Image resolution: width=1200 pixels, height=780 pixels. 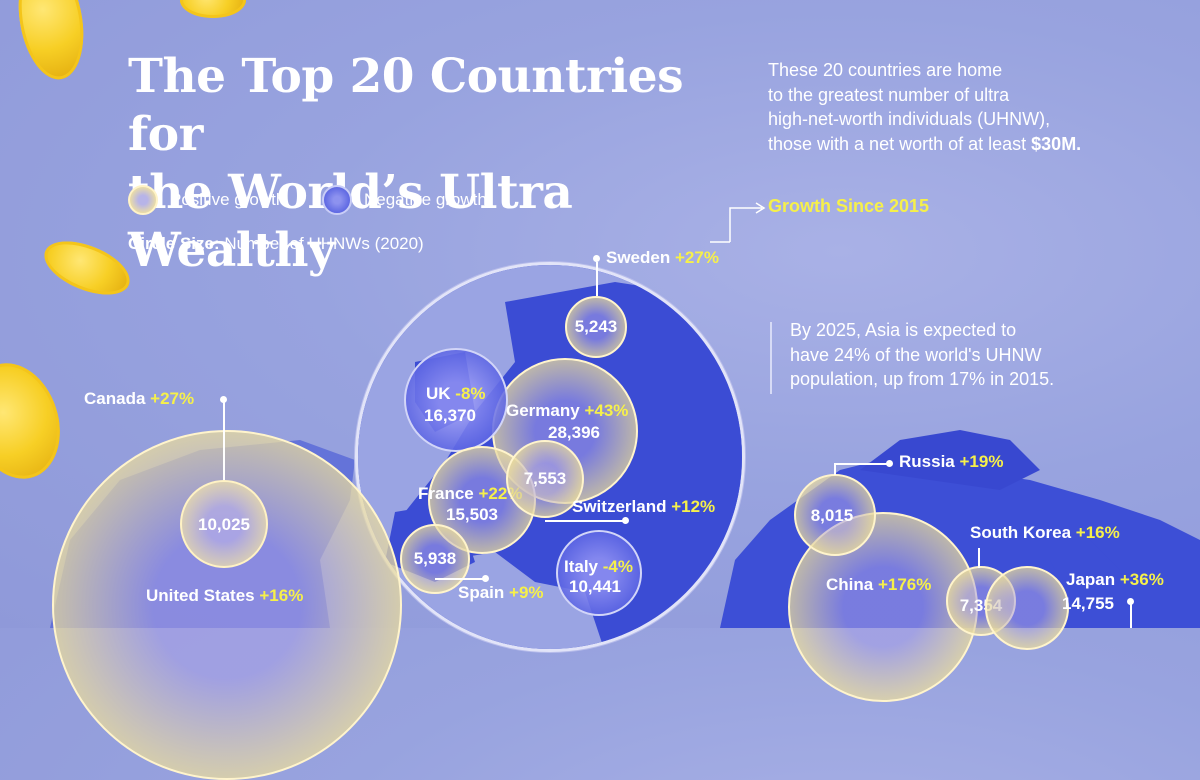 I want to click on japan-leader-line, so click(x=1131, y=614).